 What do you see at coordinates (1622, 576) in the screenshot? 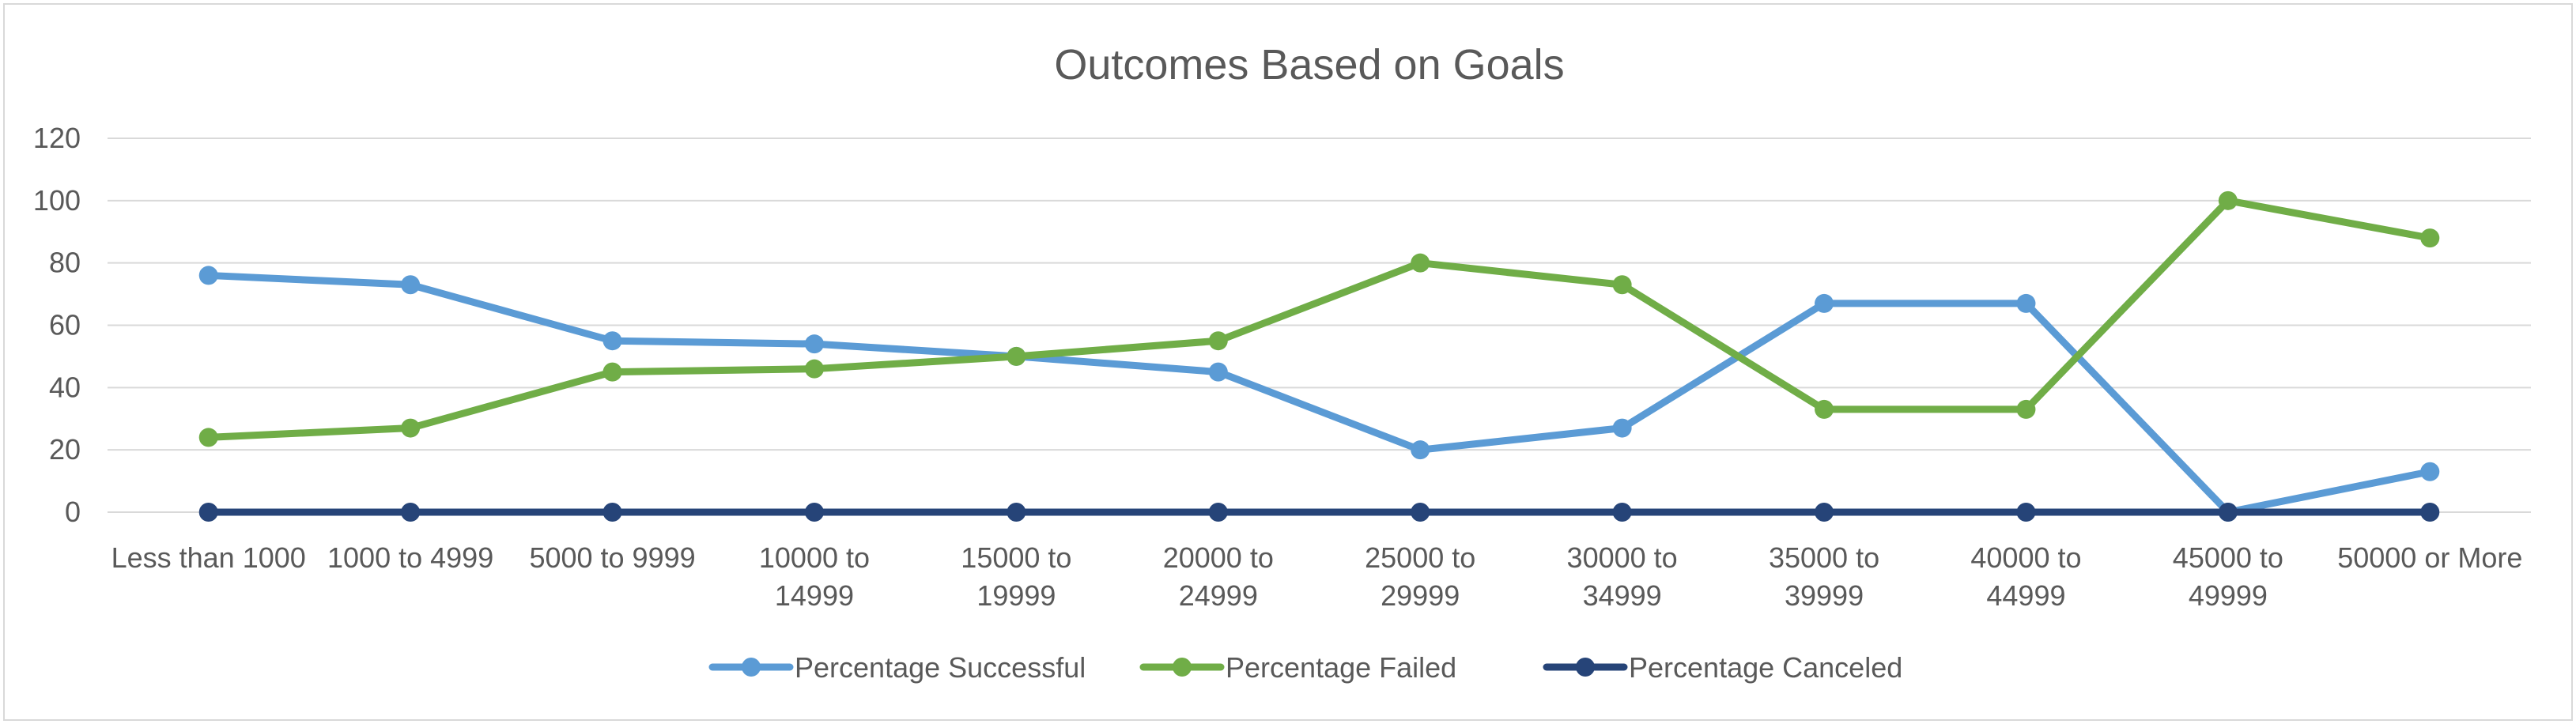
I see `x-tick-label: 30000 to 34999` at bounding box center [1622, 576].